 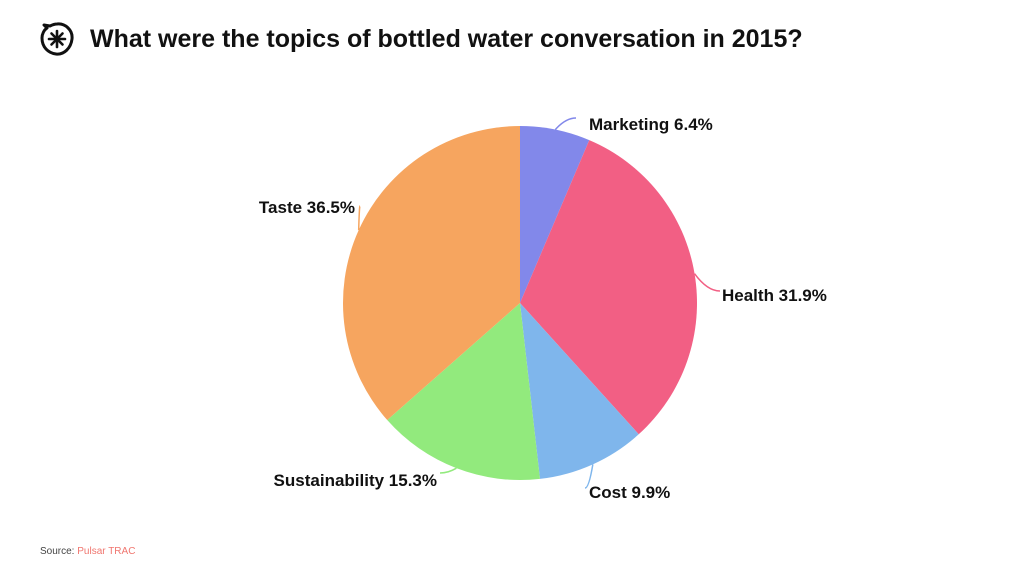 What do you see at coordinates (359, 218) in the screenshot?
I see `leader-line-taste` at bounding box center [359, 218].